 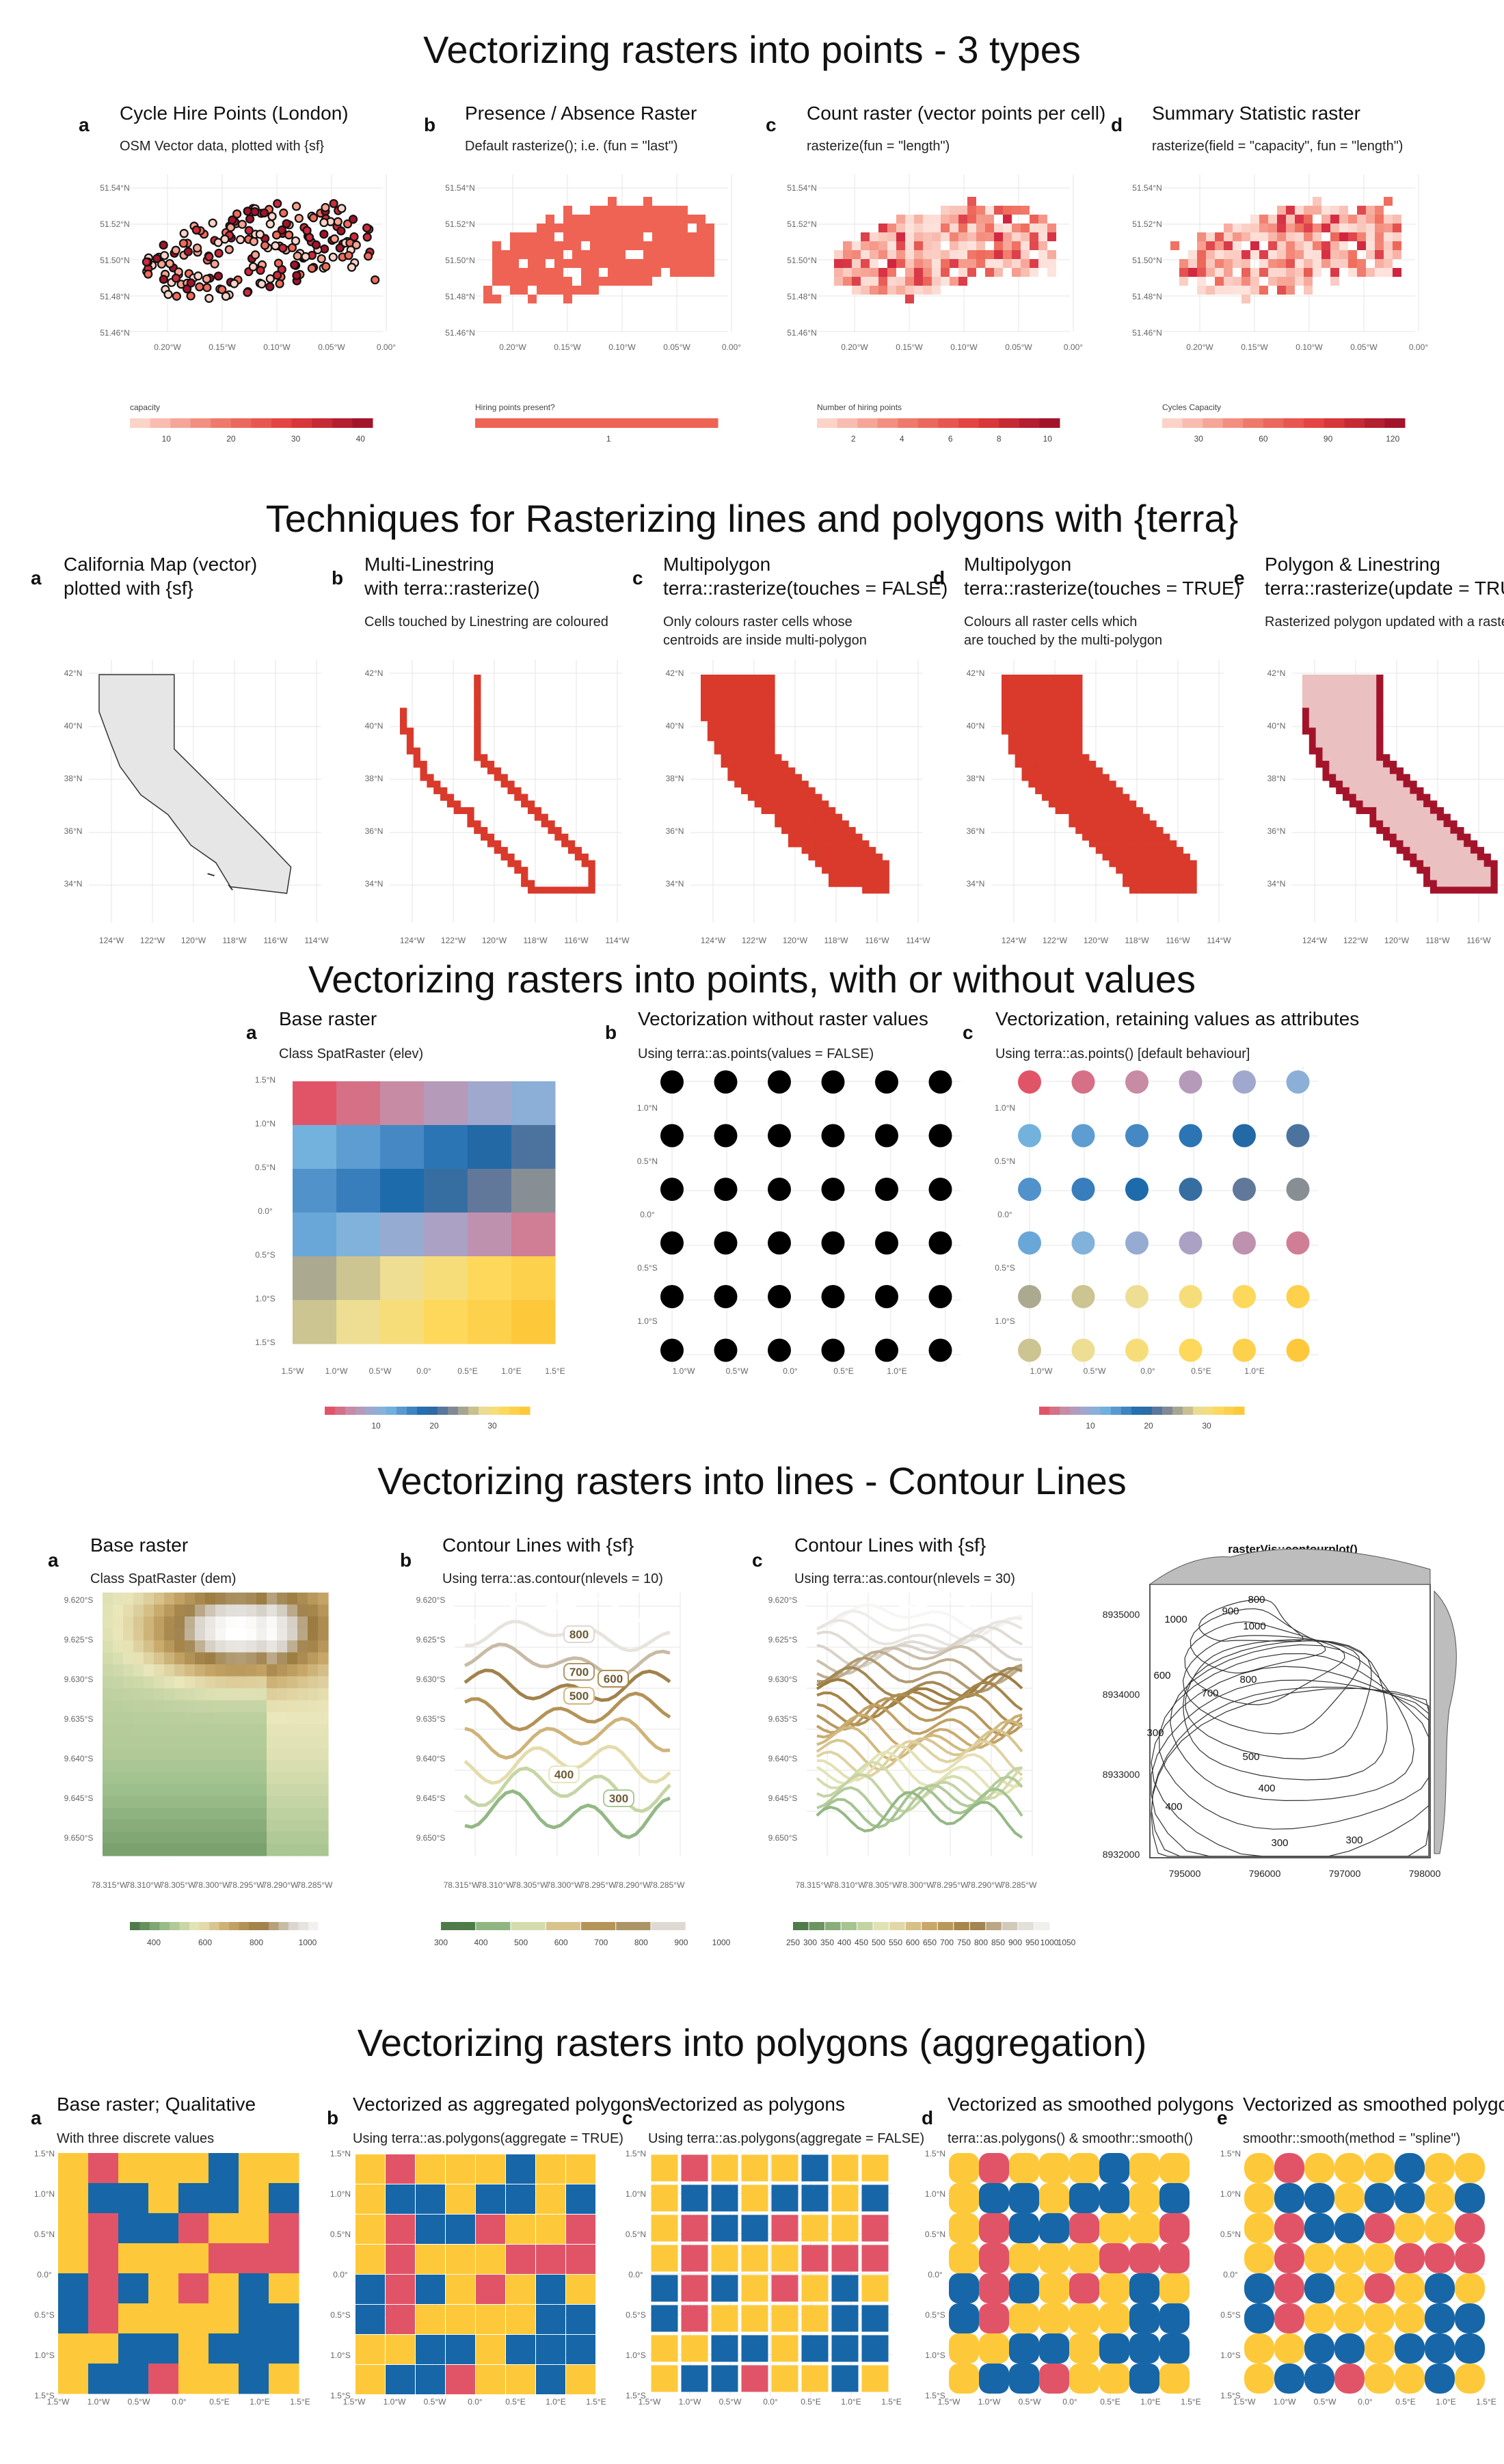 What do you see at coordinates (897, 1371) in the screenshot?
I see `tick-label: 1.0°E` at bounding box center [897, 1371].